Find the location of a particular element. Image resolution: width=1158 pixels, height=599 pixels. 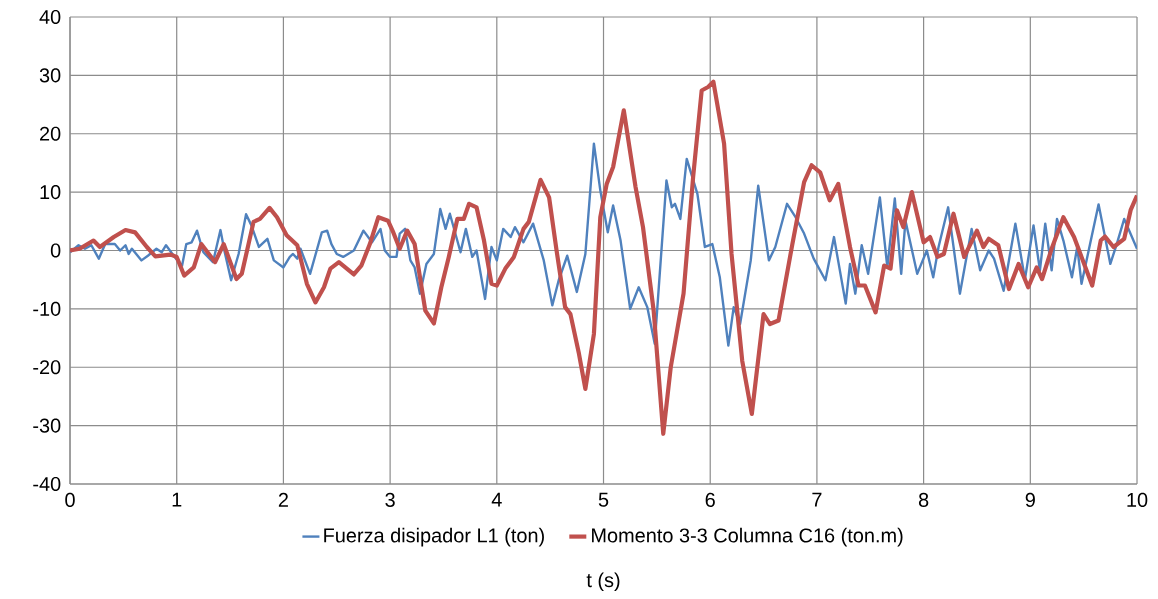

x-tick-label: 7 is located at coordinates (817, 499).